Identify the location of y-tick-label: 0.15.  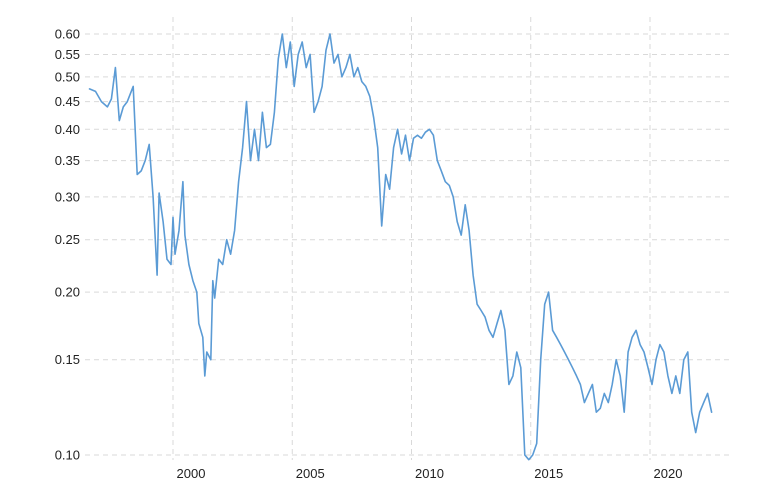
(67, 359).